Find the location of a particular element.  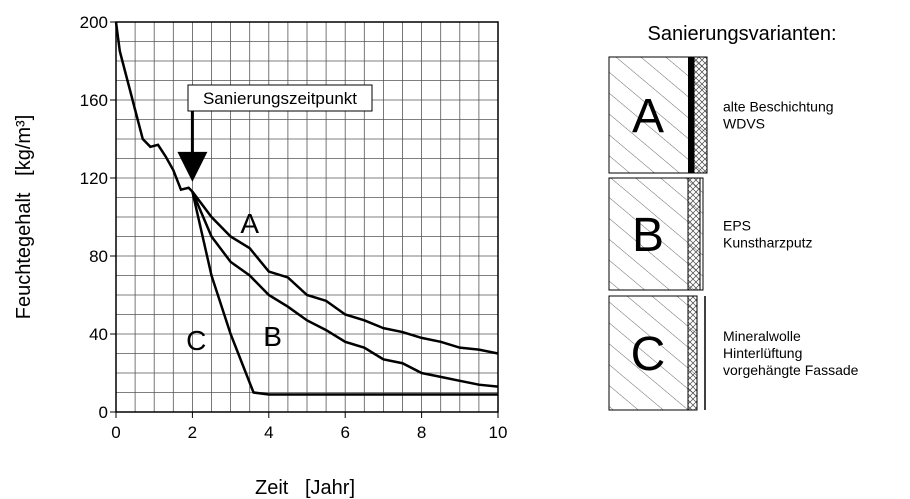

series-label: A is located at coordinates (249, 223).